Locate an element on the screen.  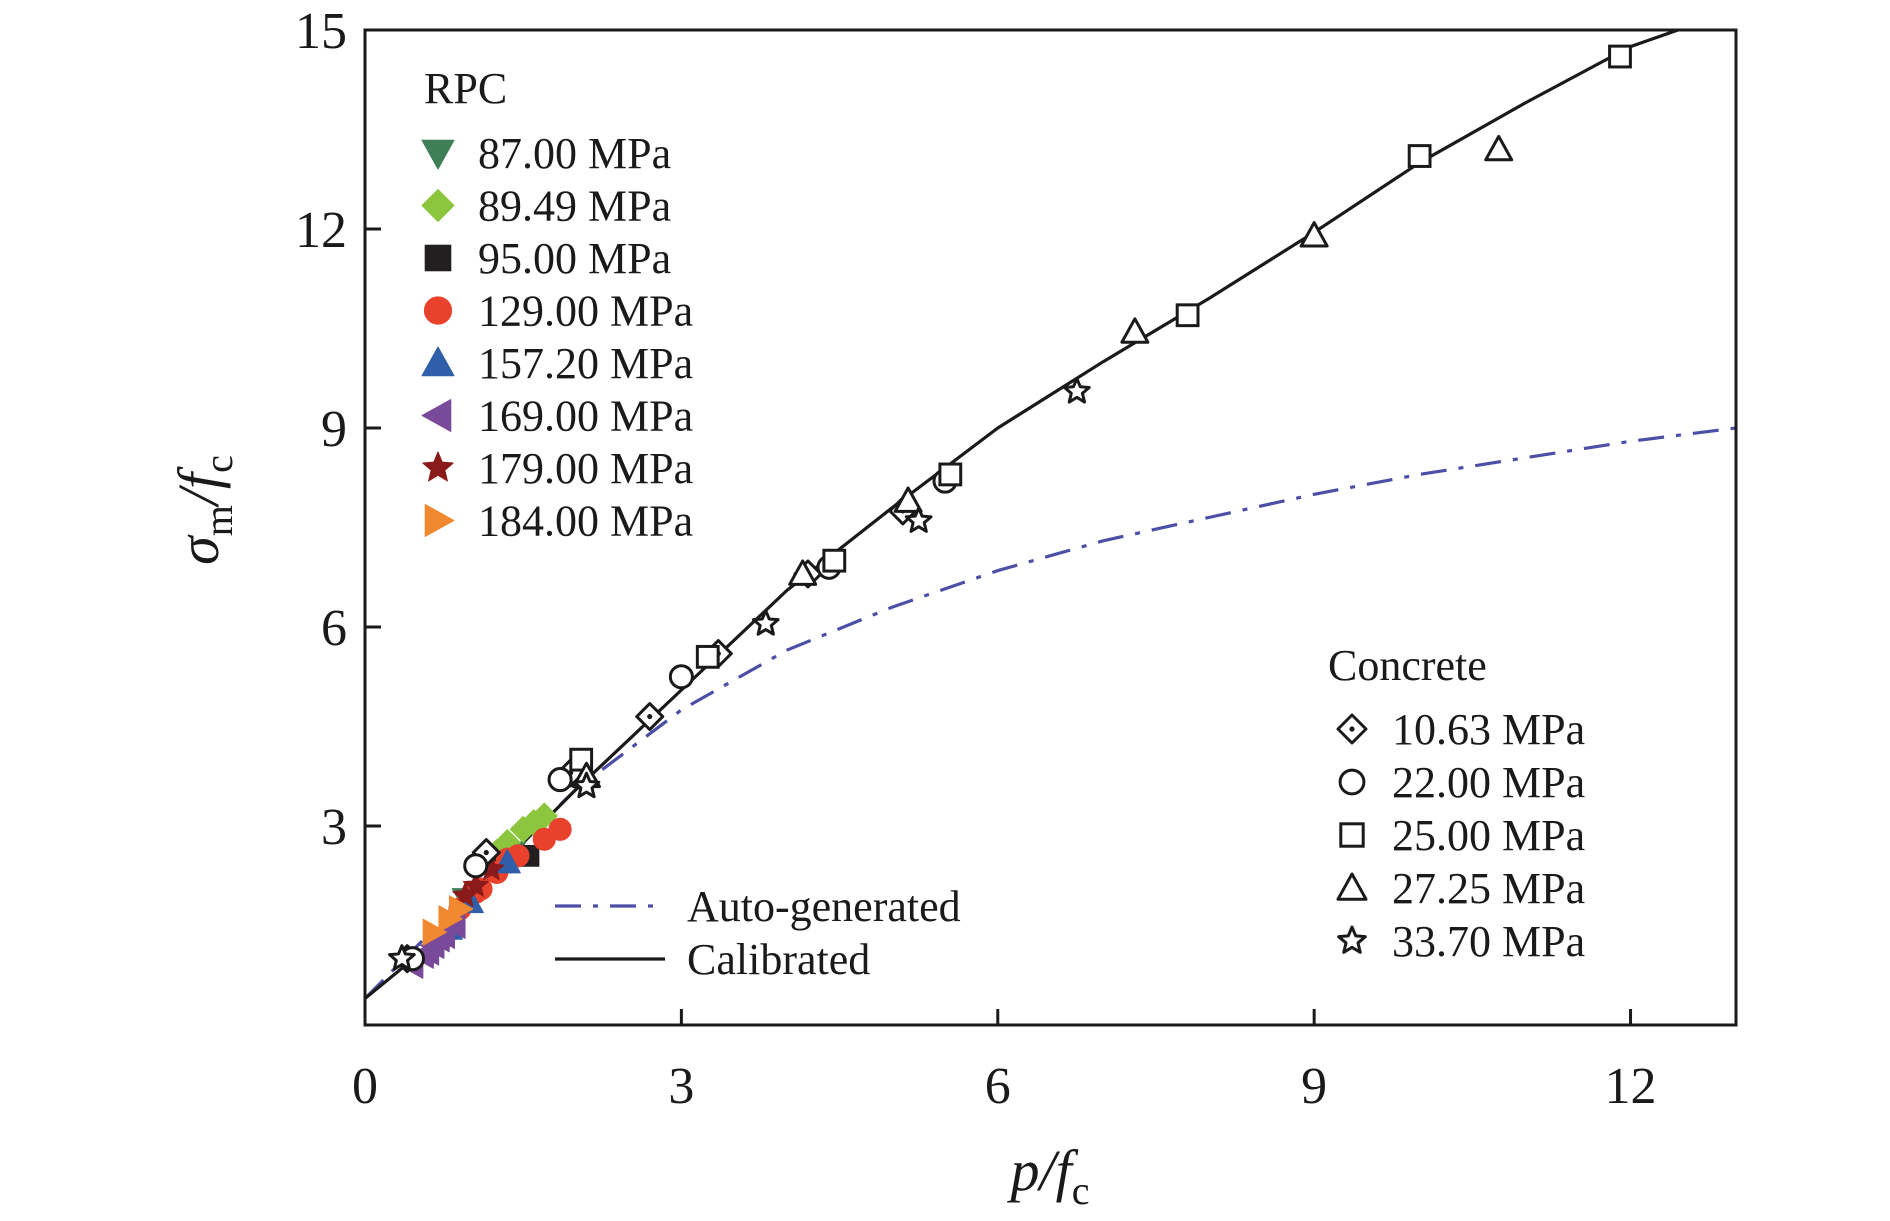
x-tick-label: 6 is located at coordinates (998, 1086).